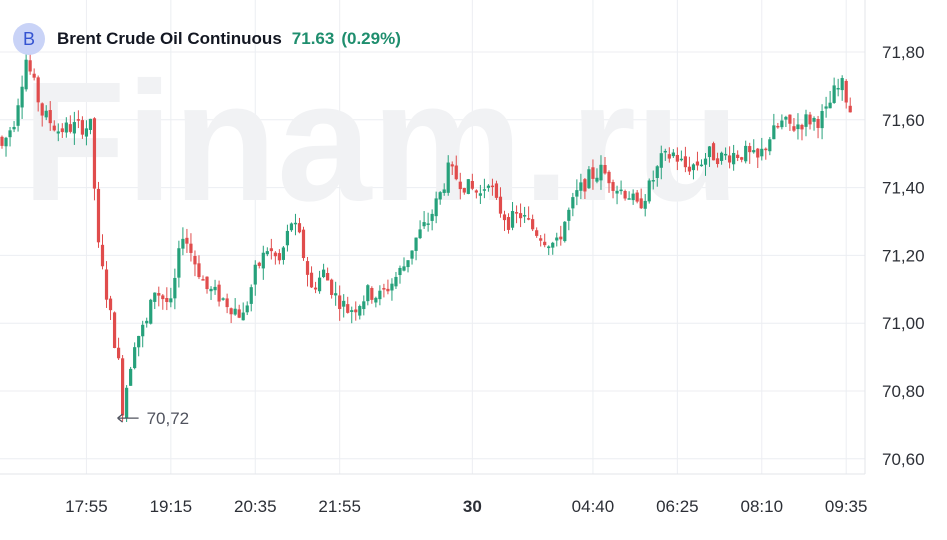  I want to click on low-label: 70,72, so click(168, 418).